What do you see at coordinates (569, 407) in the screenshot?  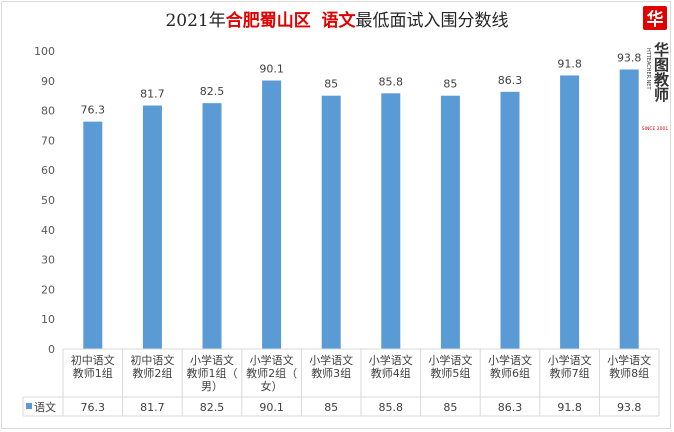 I see `table-value: 91.8` at bounding box center [569, 407].